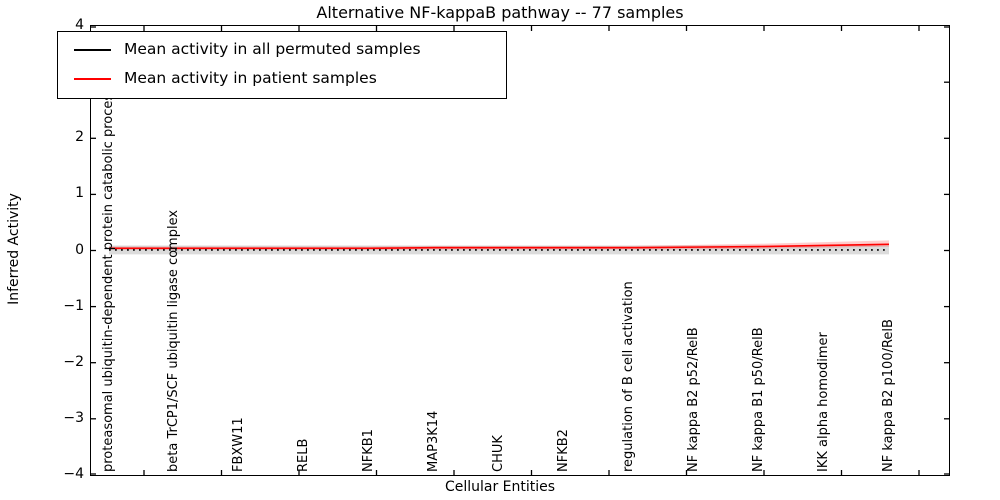 The height and width of the screenshot is (500, 1000). What do you see at coordinates (73, 417) in the screenshot?
I see `y-tick-label: −3` at bounding box center [73, 417].